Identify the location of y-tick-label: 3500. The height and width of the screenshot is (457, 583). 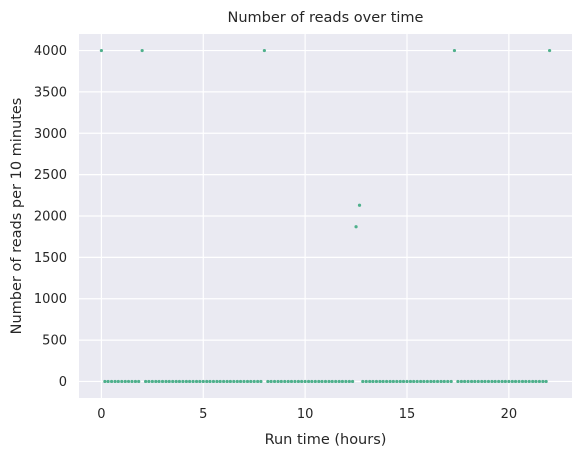
(50, 92).